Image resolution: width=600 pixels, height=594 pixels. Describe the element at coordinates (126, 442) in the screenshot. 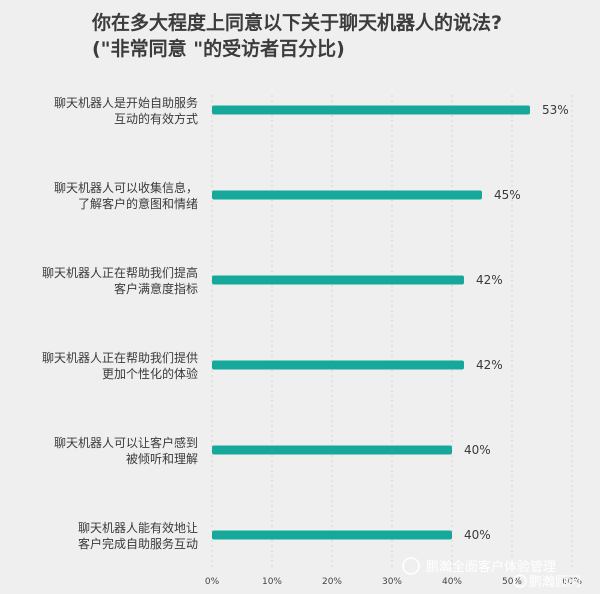

I see `category-label-line: 聊天机器人可以让客户感到` at that location.